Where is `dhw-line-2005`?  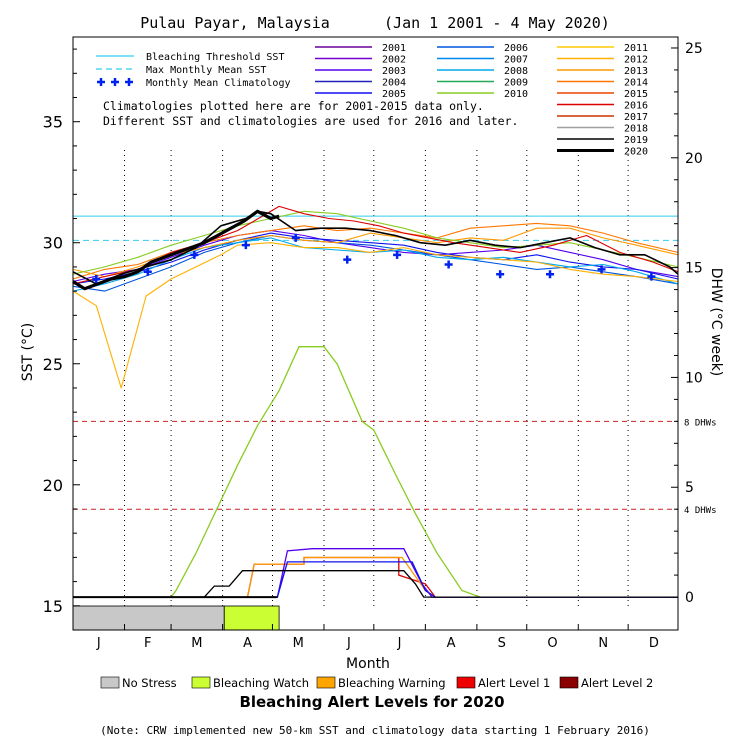
dhw-line-2005 is located at coordinates (375, 579).